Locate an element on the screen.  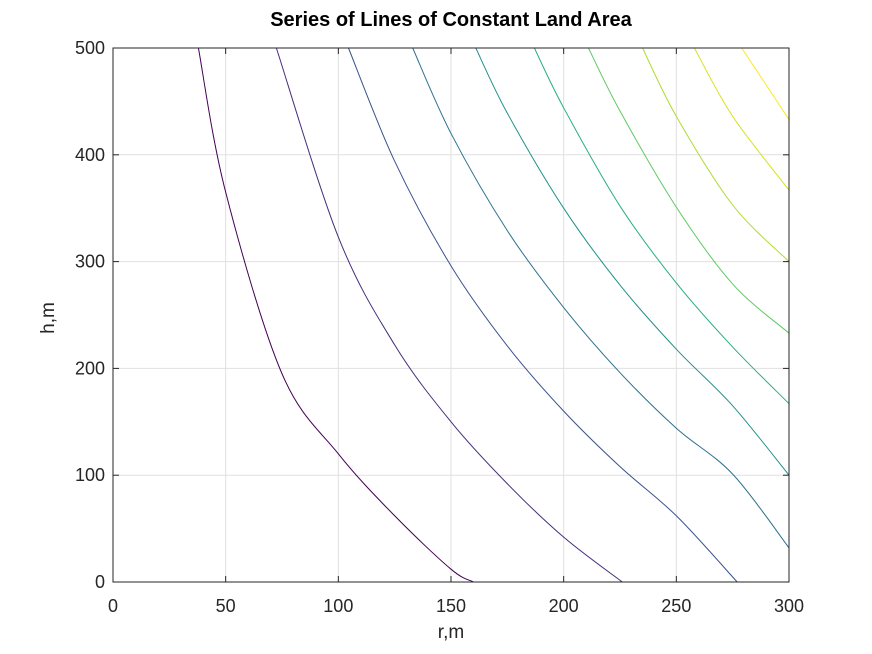
x-tick-label: 200 is located at coordinates (564, 606).